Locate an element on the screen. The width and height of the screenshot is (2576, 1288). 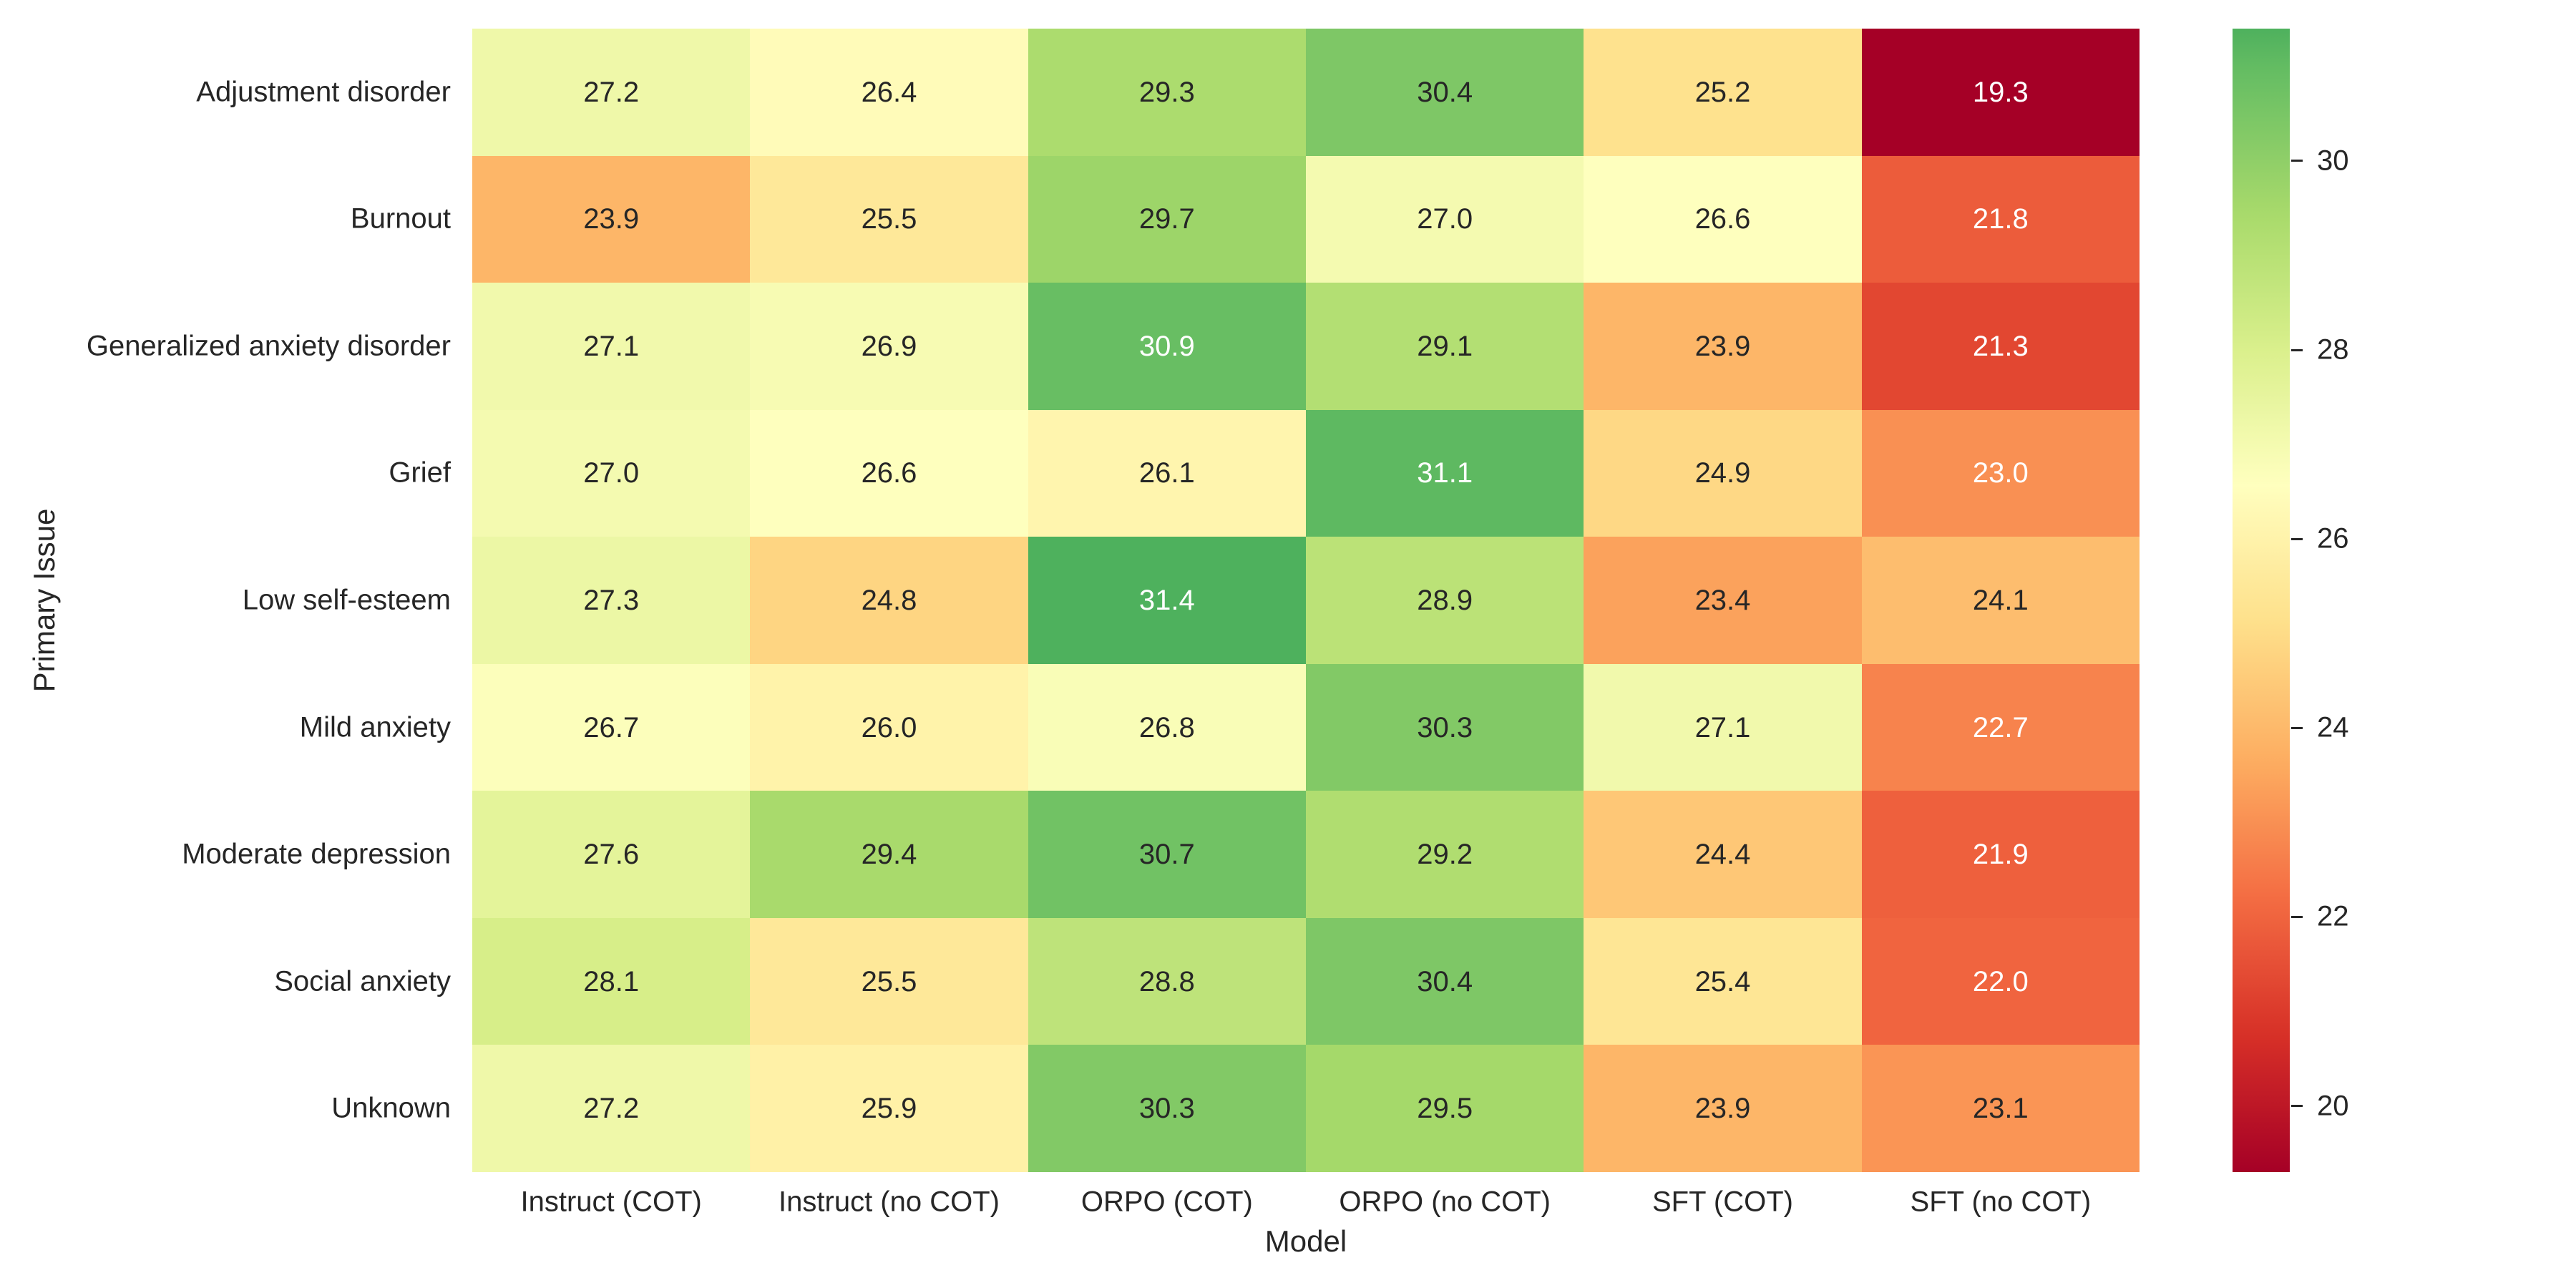
cell-value: 29.5 is located at coordinates (1445, 1109).